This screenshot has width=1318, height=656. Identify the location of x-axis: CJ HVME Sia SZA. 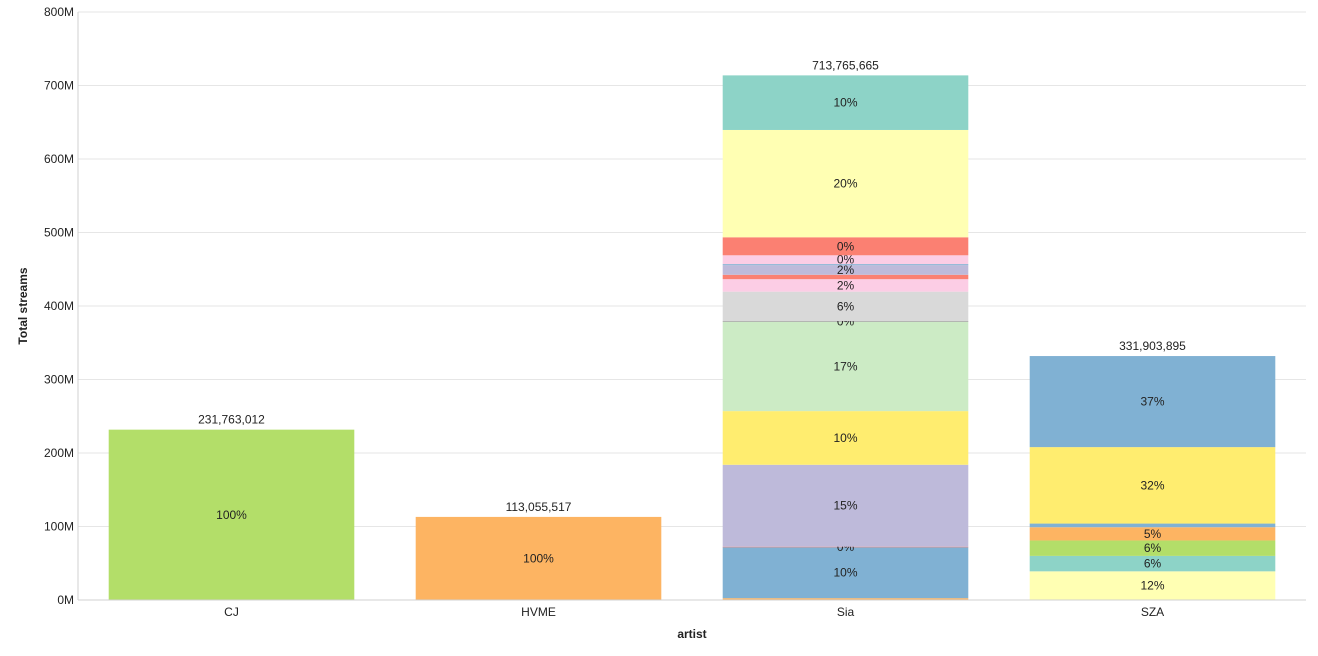
(692, 609).